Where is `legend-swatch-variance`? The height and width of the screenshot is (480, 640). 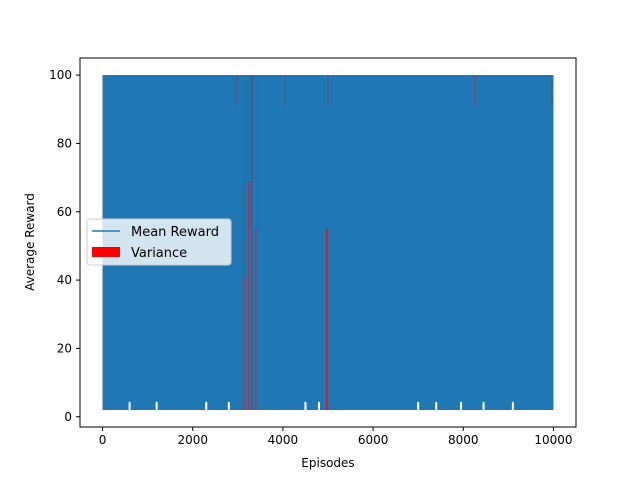
legend-swatch-variance is located at coordinates (106, 252).